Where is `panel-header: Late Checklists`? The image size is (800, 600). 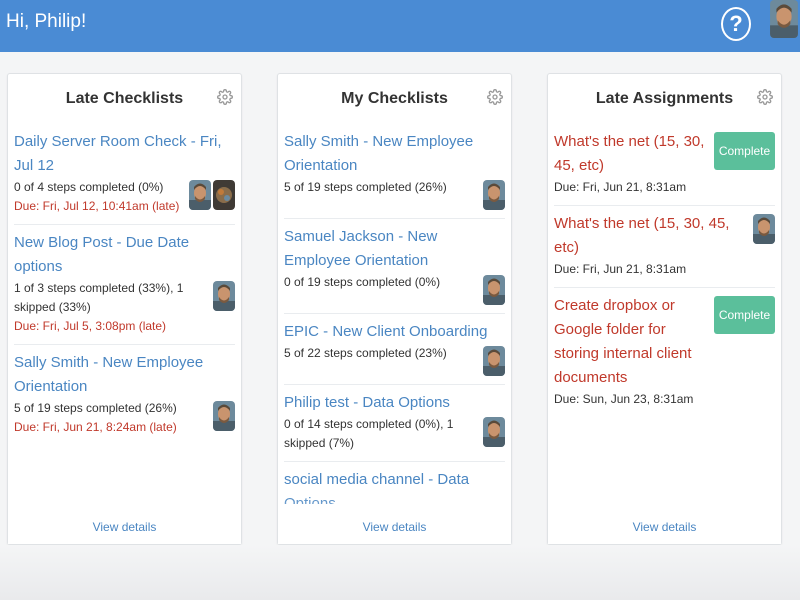 panel-header: Late Checklists is located at coordinates (124, 99).